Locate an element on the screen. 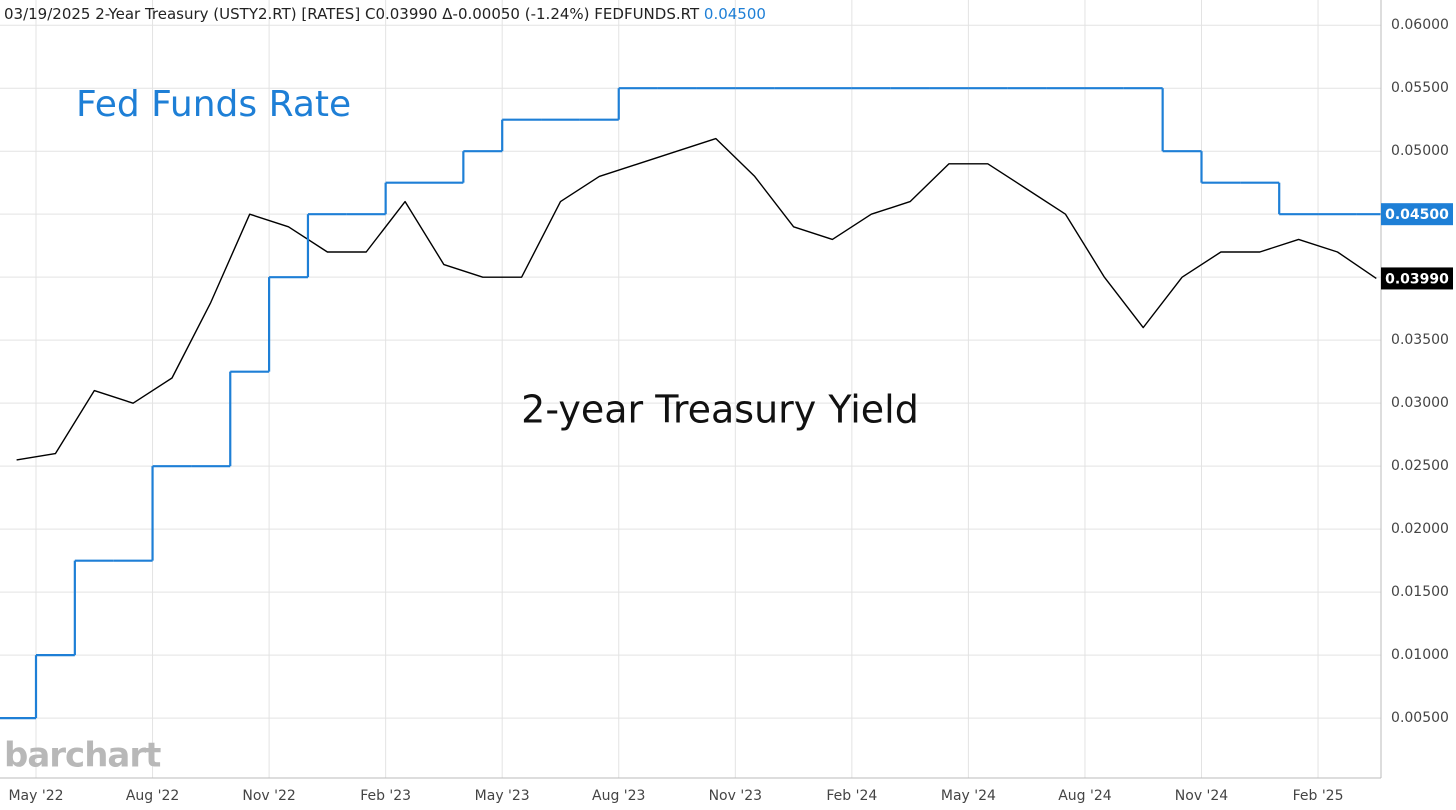 Image resolution: width=1456 pixels, height=810 pixels. last-value-label: 0.04500 is located at coordinates (1417, 215).